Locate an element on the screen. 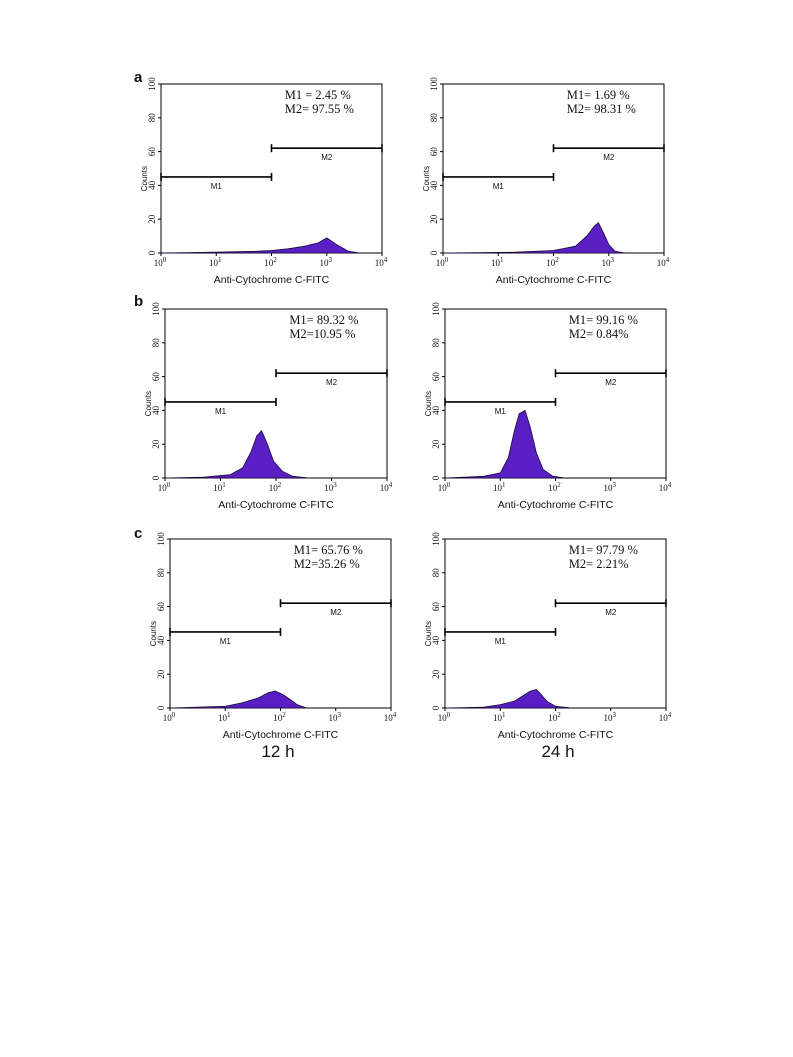 Image resolution: width=793 pixels, height=1057 pixels. stat-line: M2= 97.55 % is located at coordinates (319, 109).